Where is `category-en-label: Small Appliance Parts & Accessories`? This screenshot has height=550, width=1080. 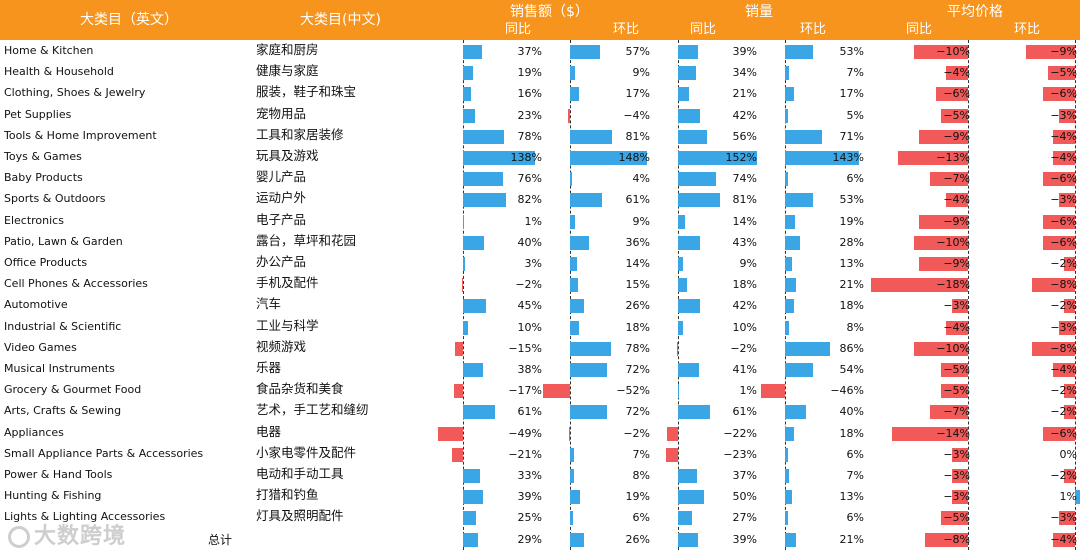 category-en-label: Small Appliance Parts & Accessories is located at coordinates (104, 453).